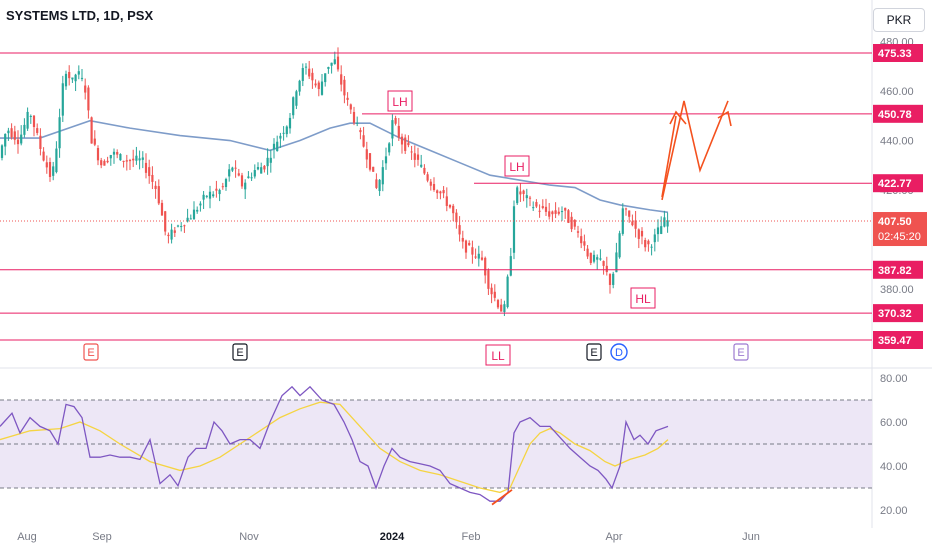  What do you see at coordinates (502, 497) in the screenshot?
I see `rsi-divergence-line` at bounding box center [502, 497].